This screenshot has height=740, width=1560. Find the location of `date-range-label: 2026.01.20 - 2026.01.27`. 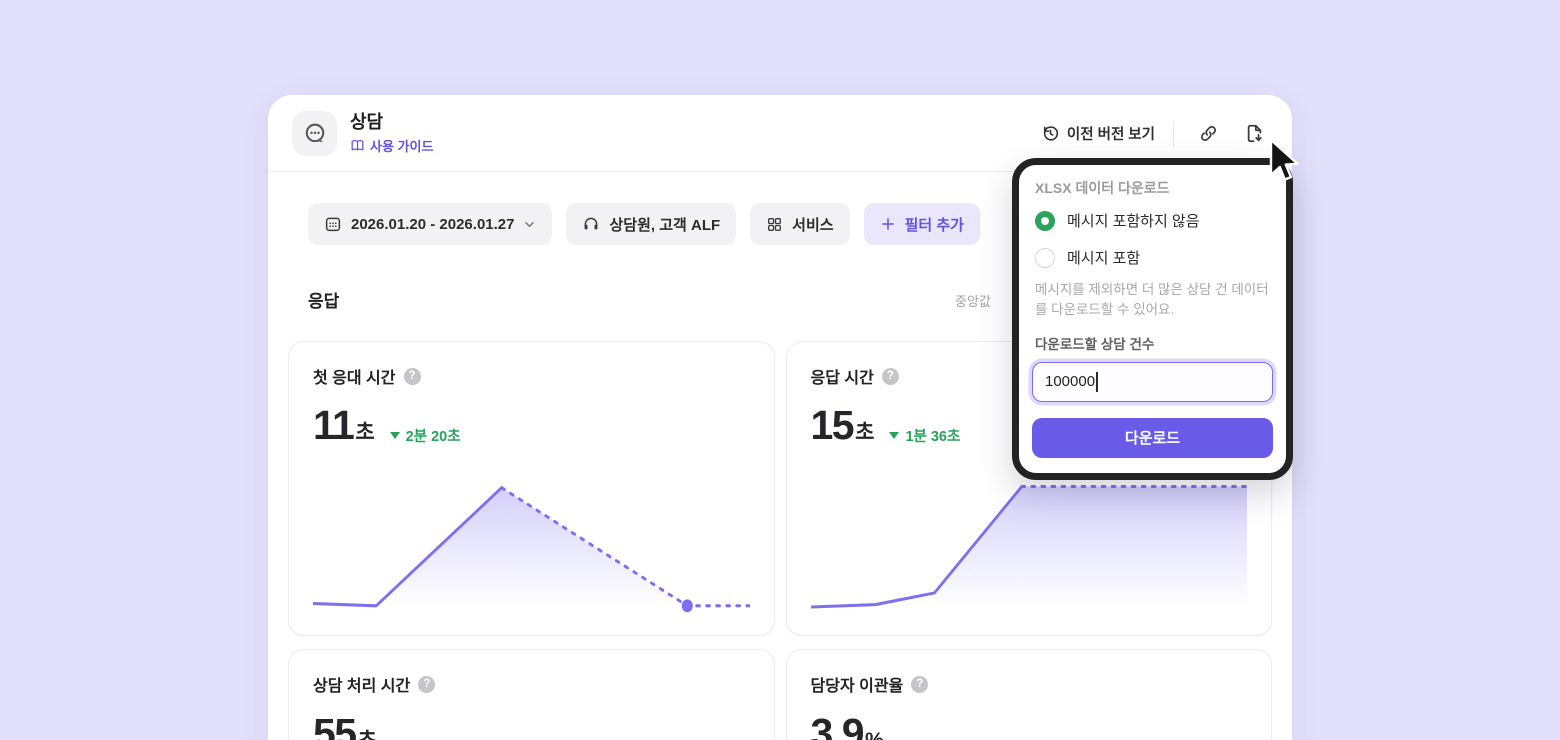

date-range-label: 2026.01.20 - 2026.01.27 is located at coordinates (433, 224).